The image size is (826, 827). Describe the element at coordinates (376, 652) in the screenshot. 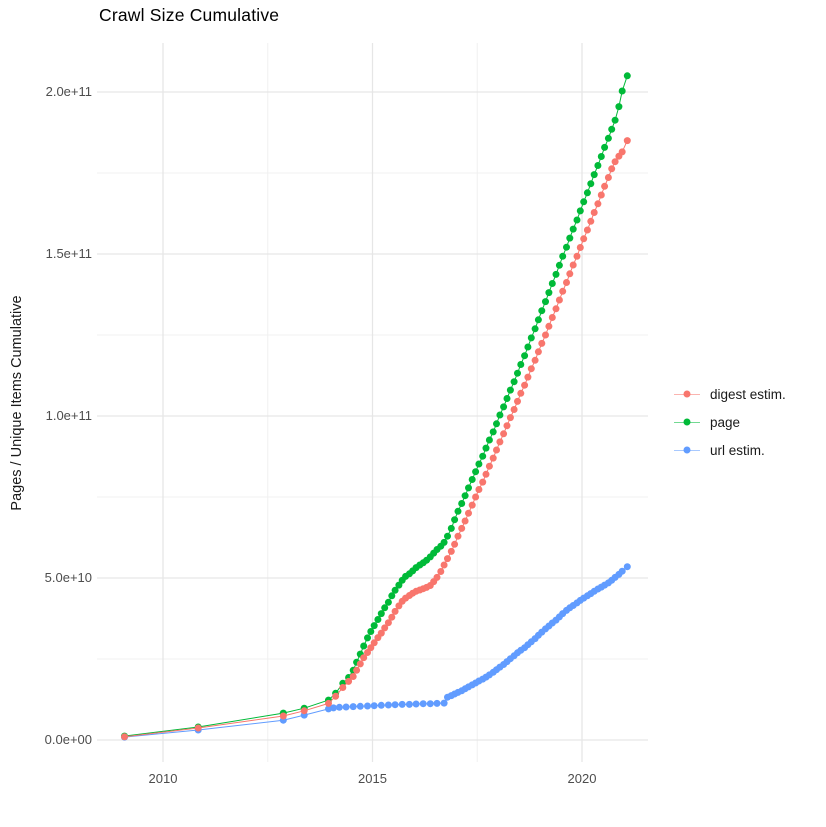

I see `series-line` at that location.